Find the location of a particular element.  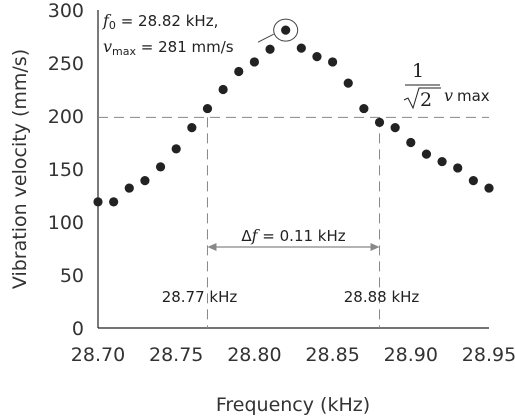

y-axis-title: Vibration velocity (mm/s) is located at coordinates (20, 169).